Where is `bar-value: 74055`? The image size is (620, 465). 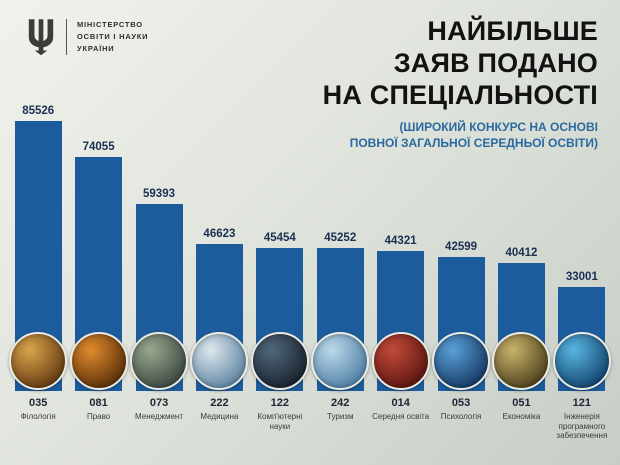
bar-value: 74055 is located at coordinates (98, 147).